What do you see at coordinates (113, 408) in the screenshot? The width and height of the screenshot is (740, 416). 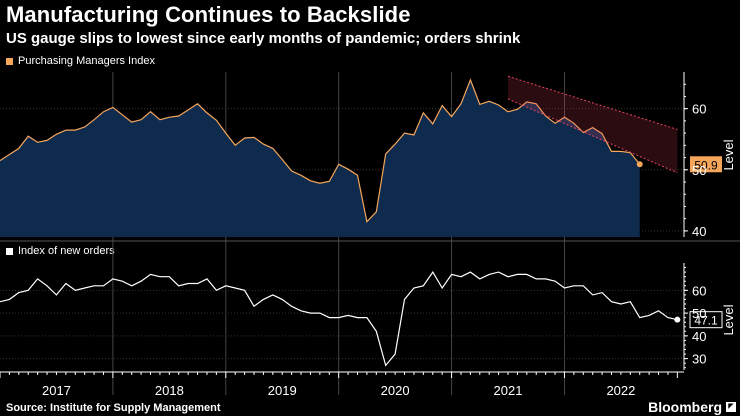 I see `source-note: Source: Institute for Supply Management` at bounding box center [113, 408].